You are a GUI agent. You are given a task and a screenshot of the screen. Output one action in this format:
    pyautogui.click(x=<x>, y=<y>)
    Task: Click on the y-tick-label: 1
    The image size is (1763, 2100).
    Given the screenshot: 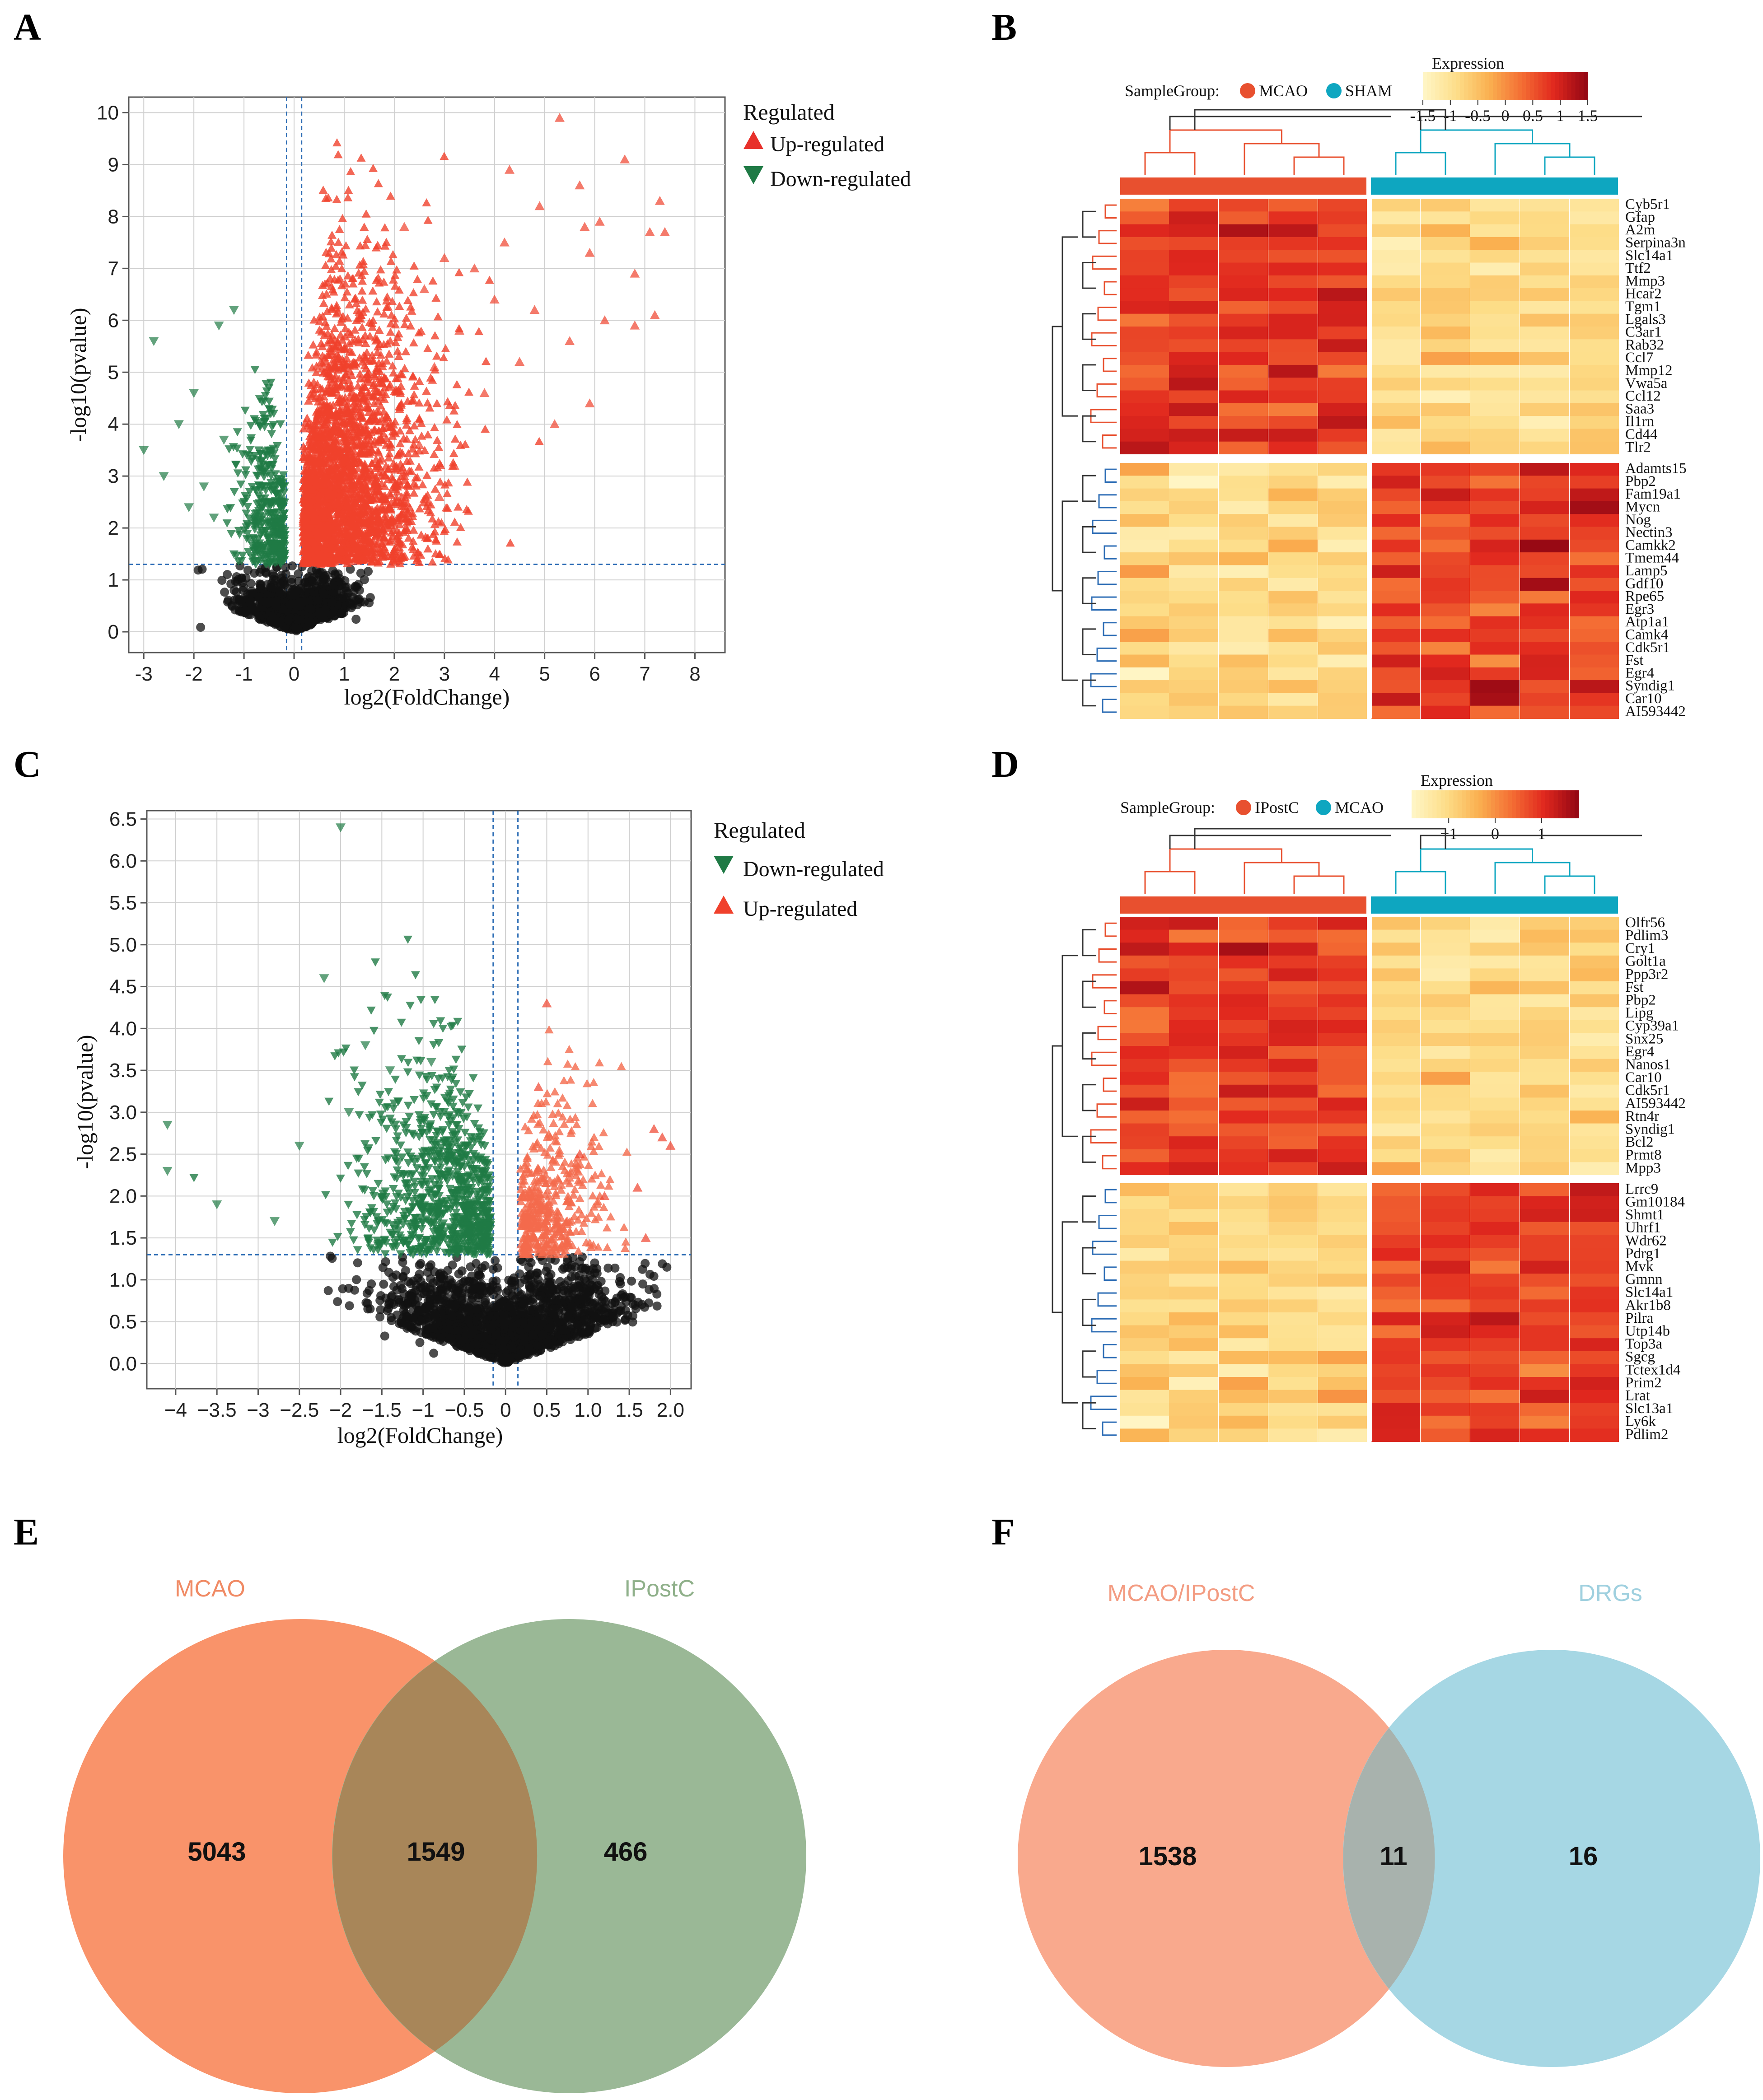 What is the action you would take?
    pyautogui.click(x=113, y=580)
    